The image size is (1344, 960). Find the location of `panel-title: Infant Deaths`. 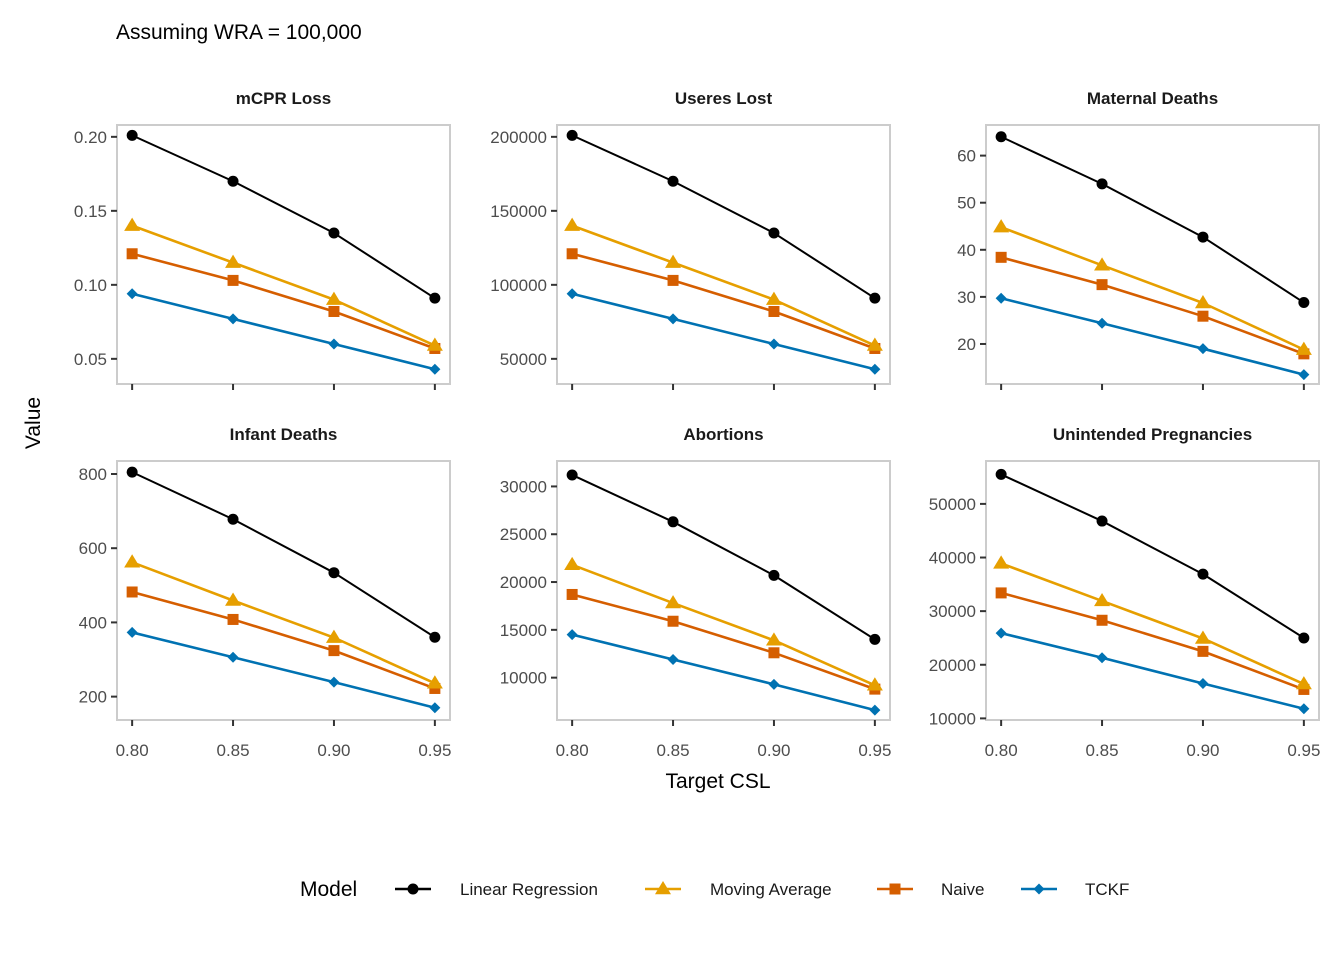

panel-title: Infant Deaths is located at coordinates (284, 434).